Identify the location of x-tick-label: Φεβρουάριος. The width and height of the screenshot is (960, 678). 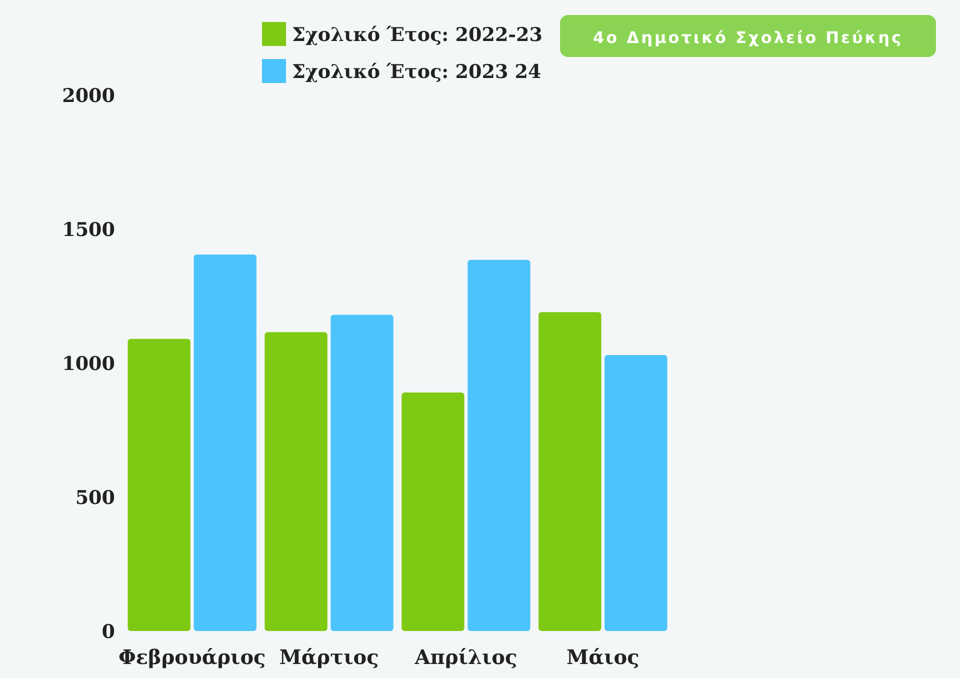
(192, 657).